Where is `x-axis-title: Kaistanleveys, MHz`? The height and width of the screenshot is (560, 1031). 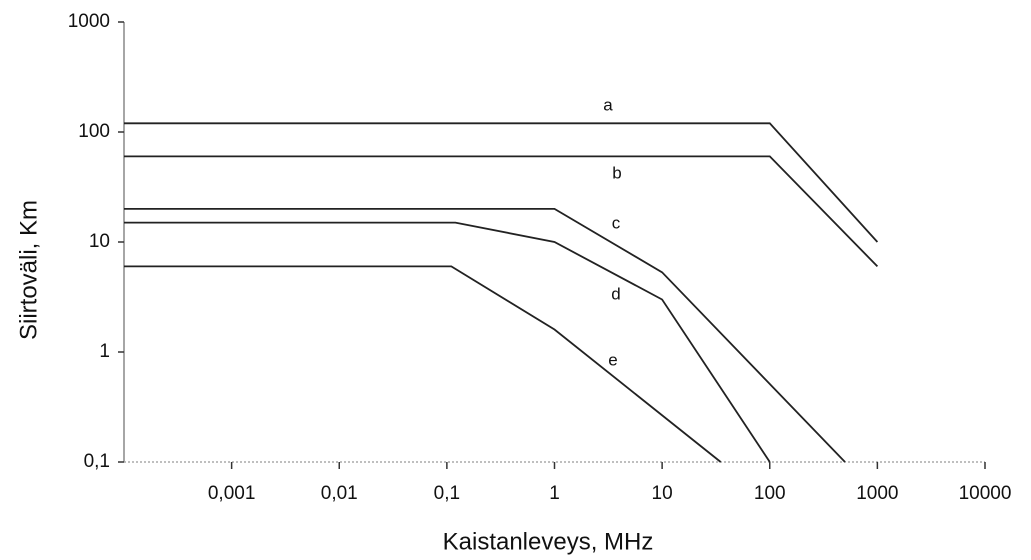
x-axis-title: Kaistanleveys, MHz is located at coordinates (548, 541).